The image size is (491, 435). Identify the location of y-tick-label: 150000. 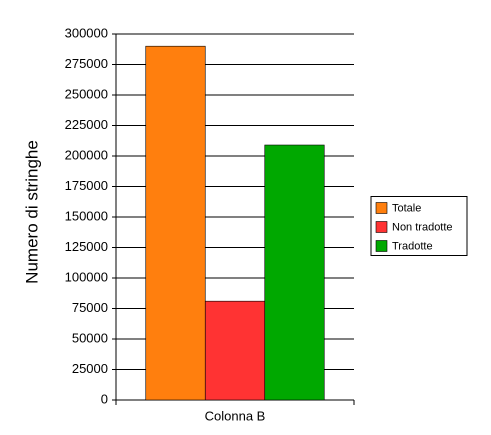
(86, 215).